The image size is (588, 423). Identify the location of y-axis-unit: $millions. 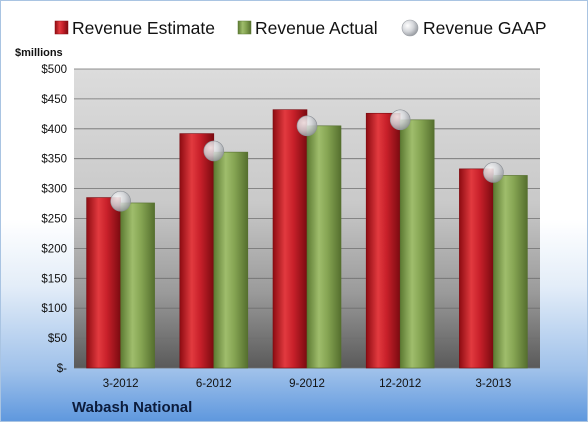
(39, 53).